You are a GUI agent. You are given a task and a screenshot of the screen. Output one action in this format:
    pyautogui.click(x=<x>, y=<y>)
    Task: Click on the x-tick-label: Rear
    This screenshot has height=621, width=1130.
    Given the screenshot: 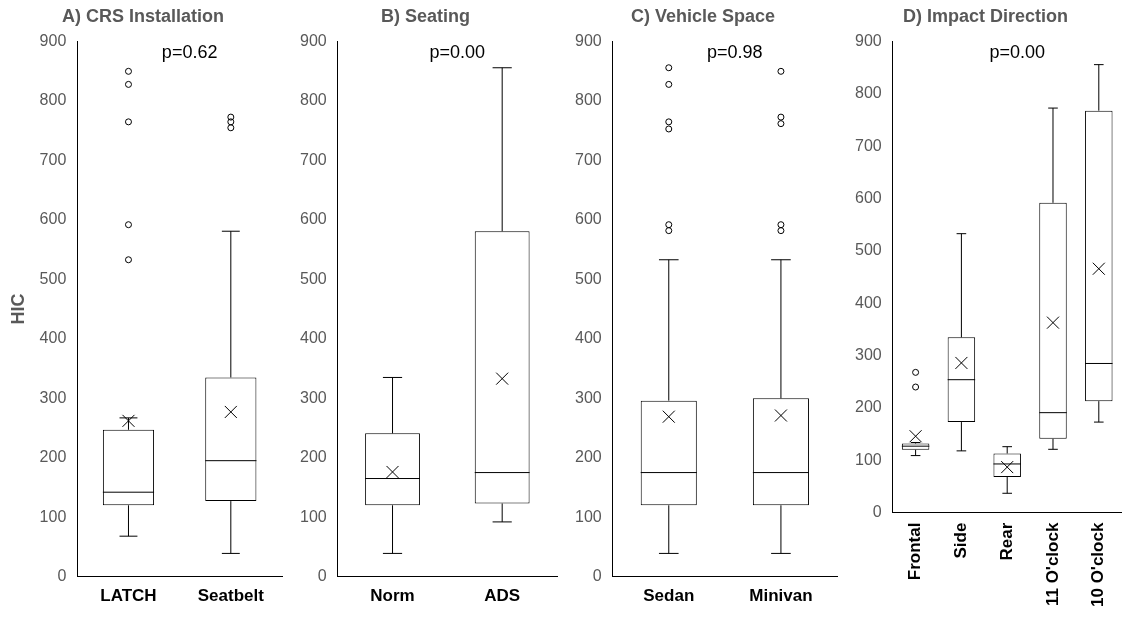 What is the action you would take?
    pyautogui.click(x=1006, y=541)
    